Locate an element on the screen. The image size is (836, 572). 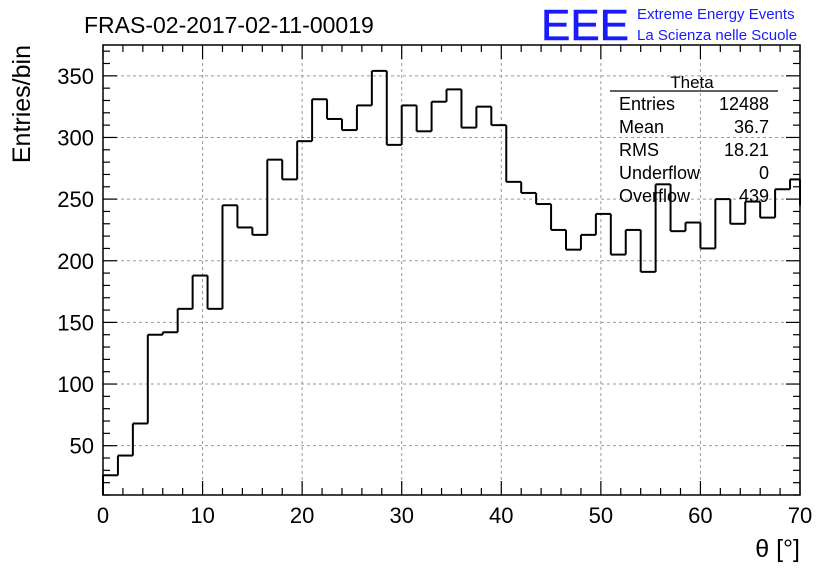
stats-value: 18.21 is located at coordinates (746, 150).